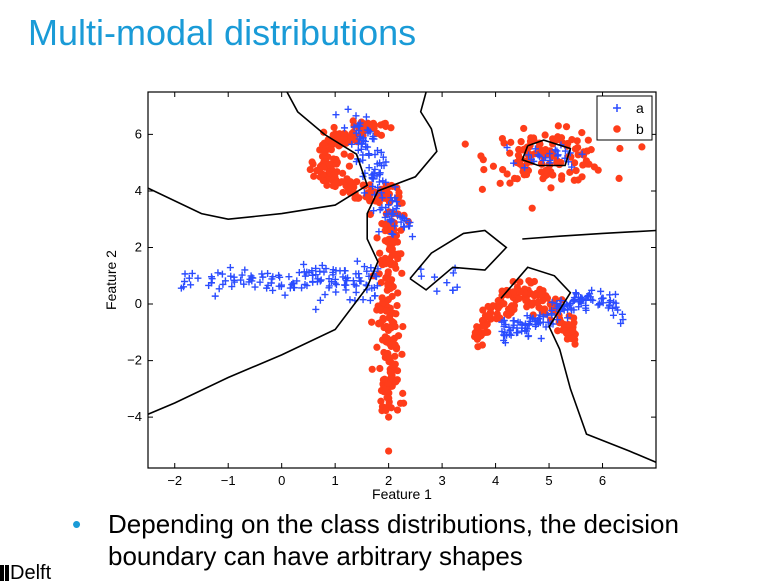 The image size is (773, 585). I want to click on logo-bar-icon, so click(7, 573).